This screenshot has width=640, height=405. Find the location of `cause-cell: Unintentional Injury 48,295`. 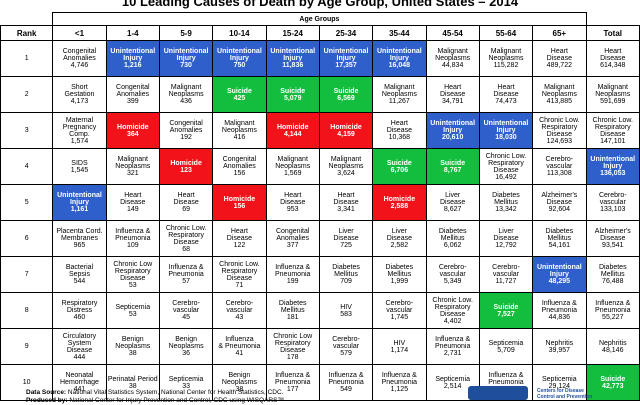

cause-cell: Unintentional Injury 48,295 is located at coordinates (559, 274).